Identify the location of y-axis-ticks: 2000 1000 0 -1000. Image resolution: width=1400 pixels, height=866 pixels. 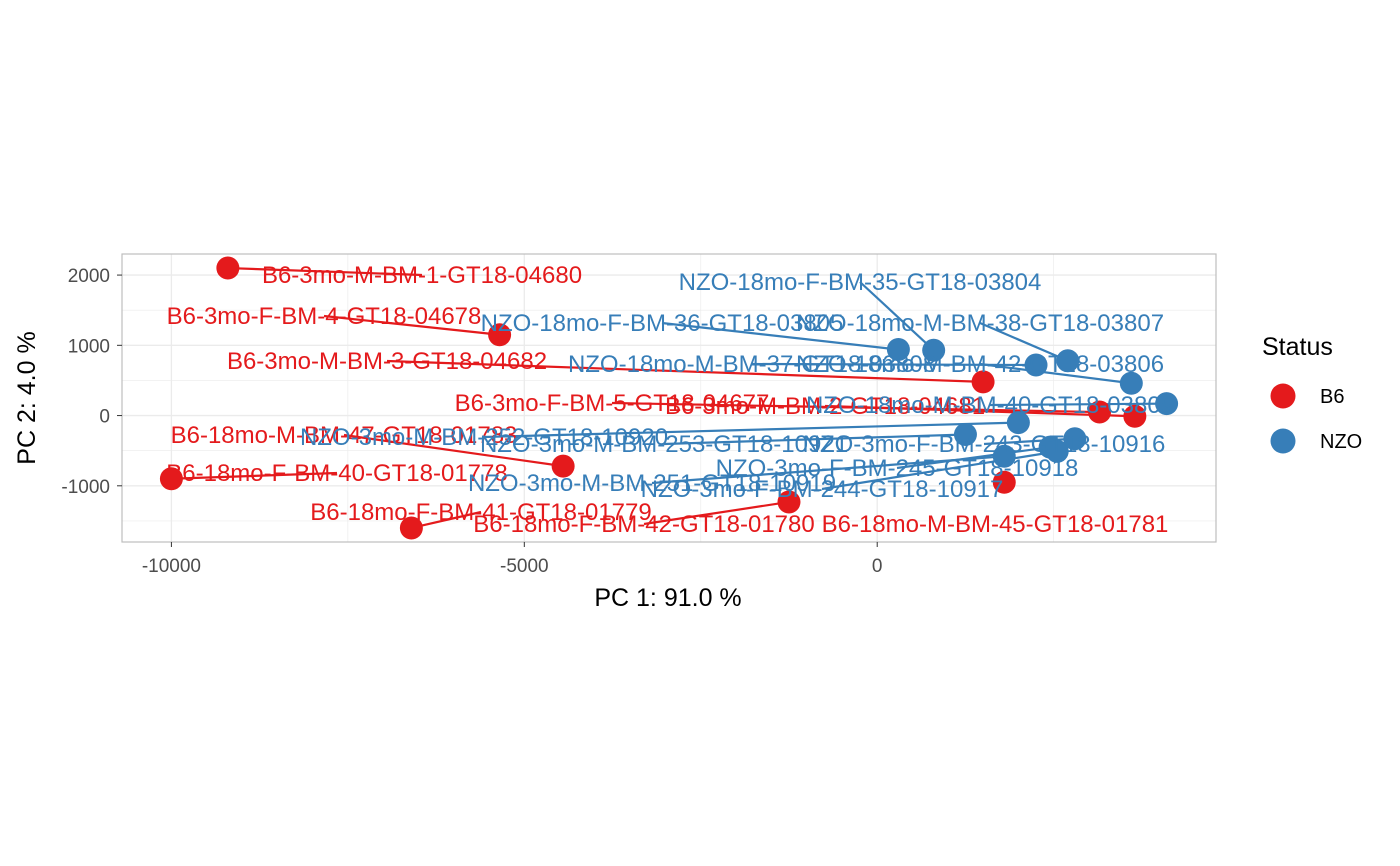
(91, 382).